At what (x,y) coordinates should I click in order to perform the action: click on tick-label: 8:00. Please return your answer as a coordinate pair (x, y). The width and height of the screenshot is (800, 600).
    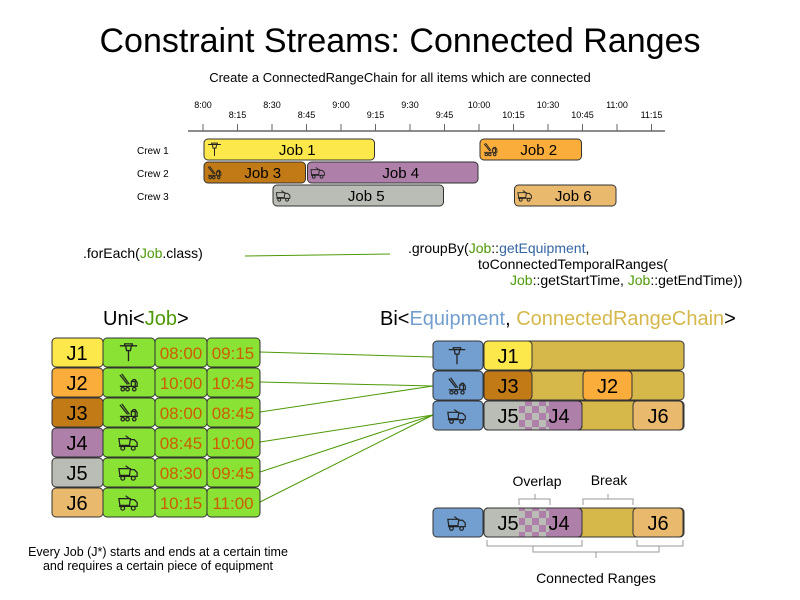
    Looking at the image, I should click on (203, 105).